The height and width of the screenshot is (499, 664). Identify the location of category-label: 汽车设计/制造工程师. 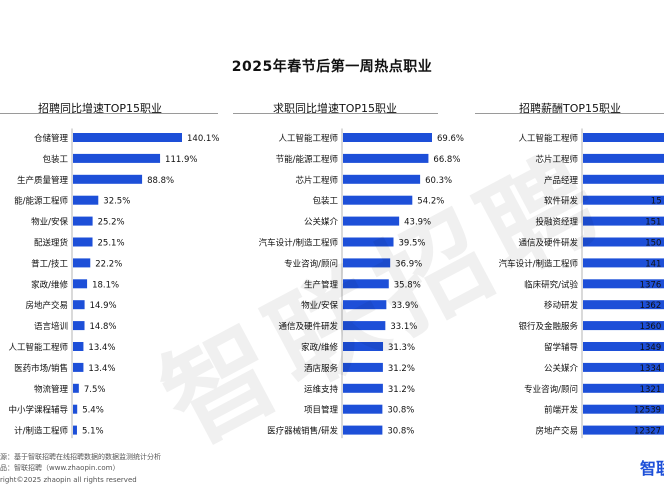
(299, 243).